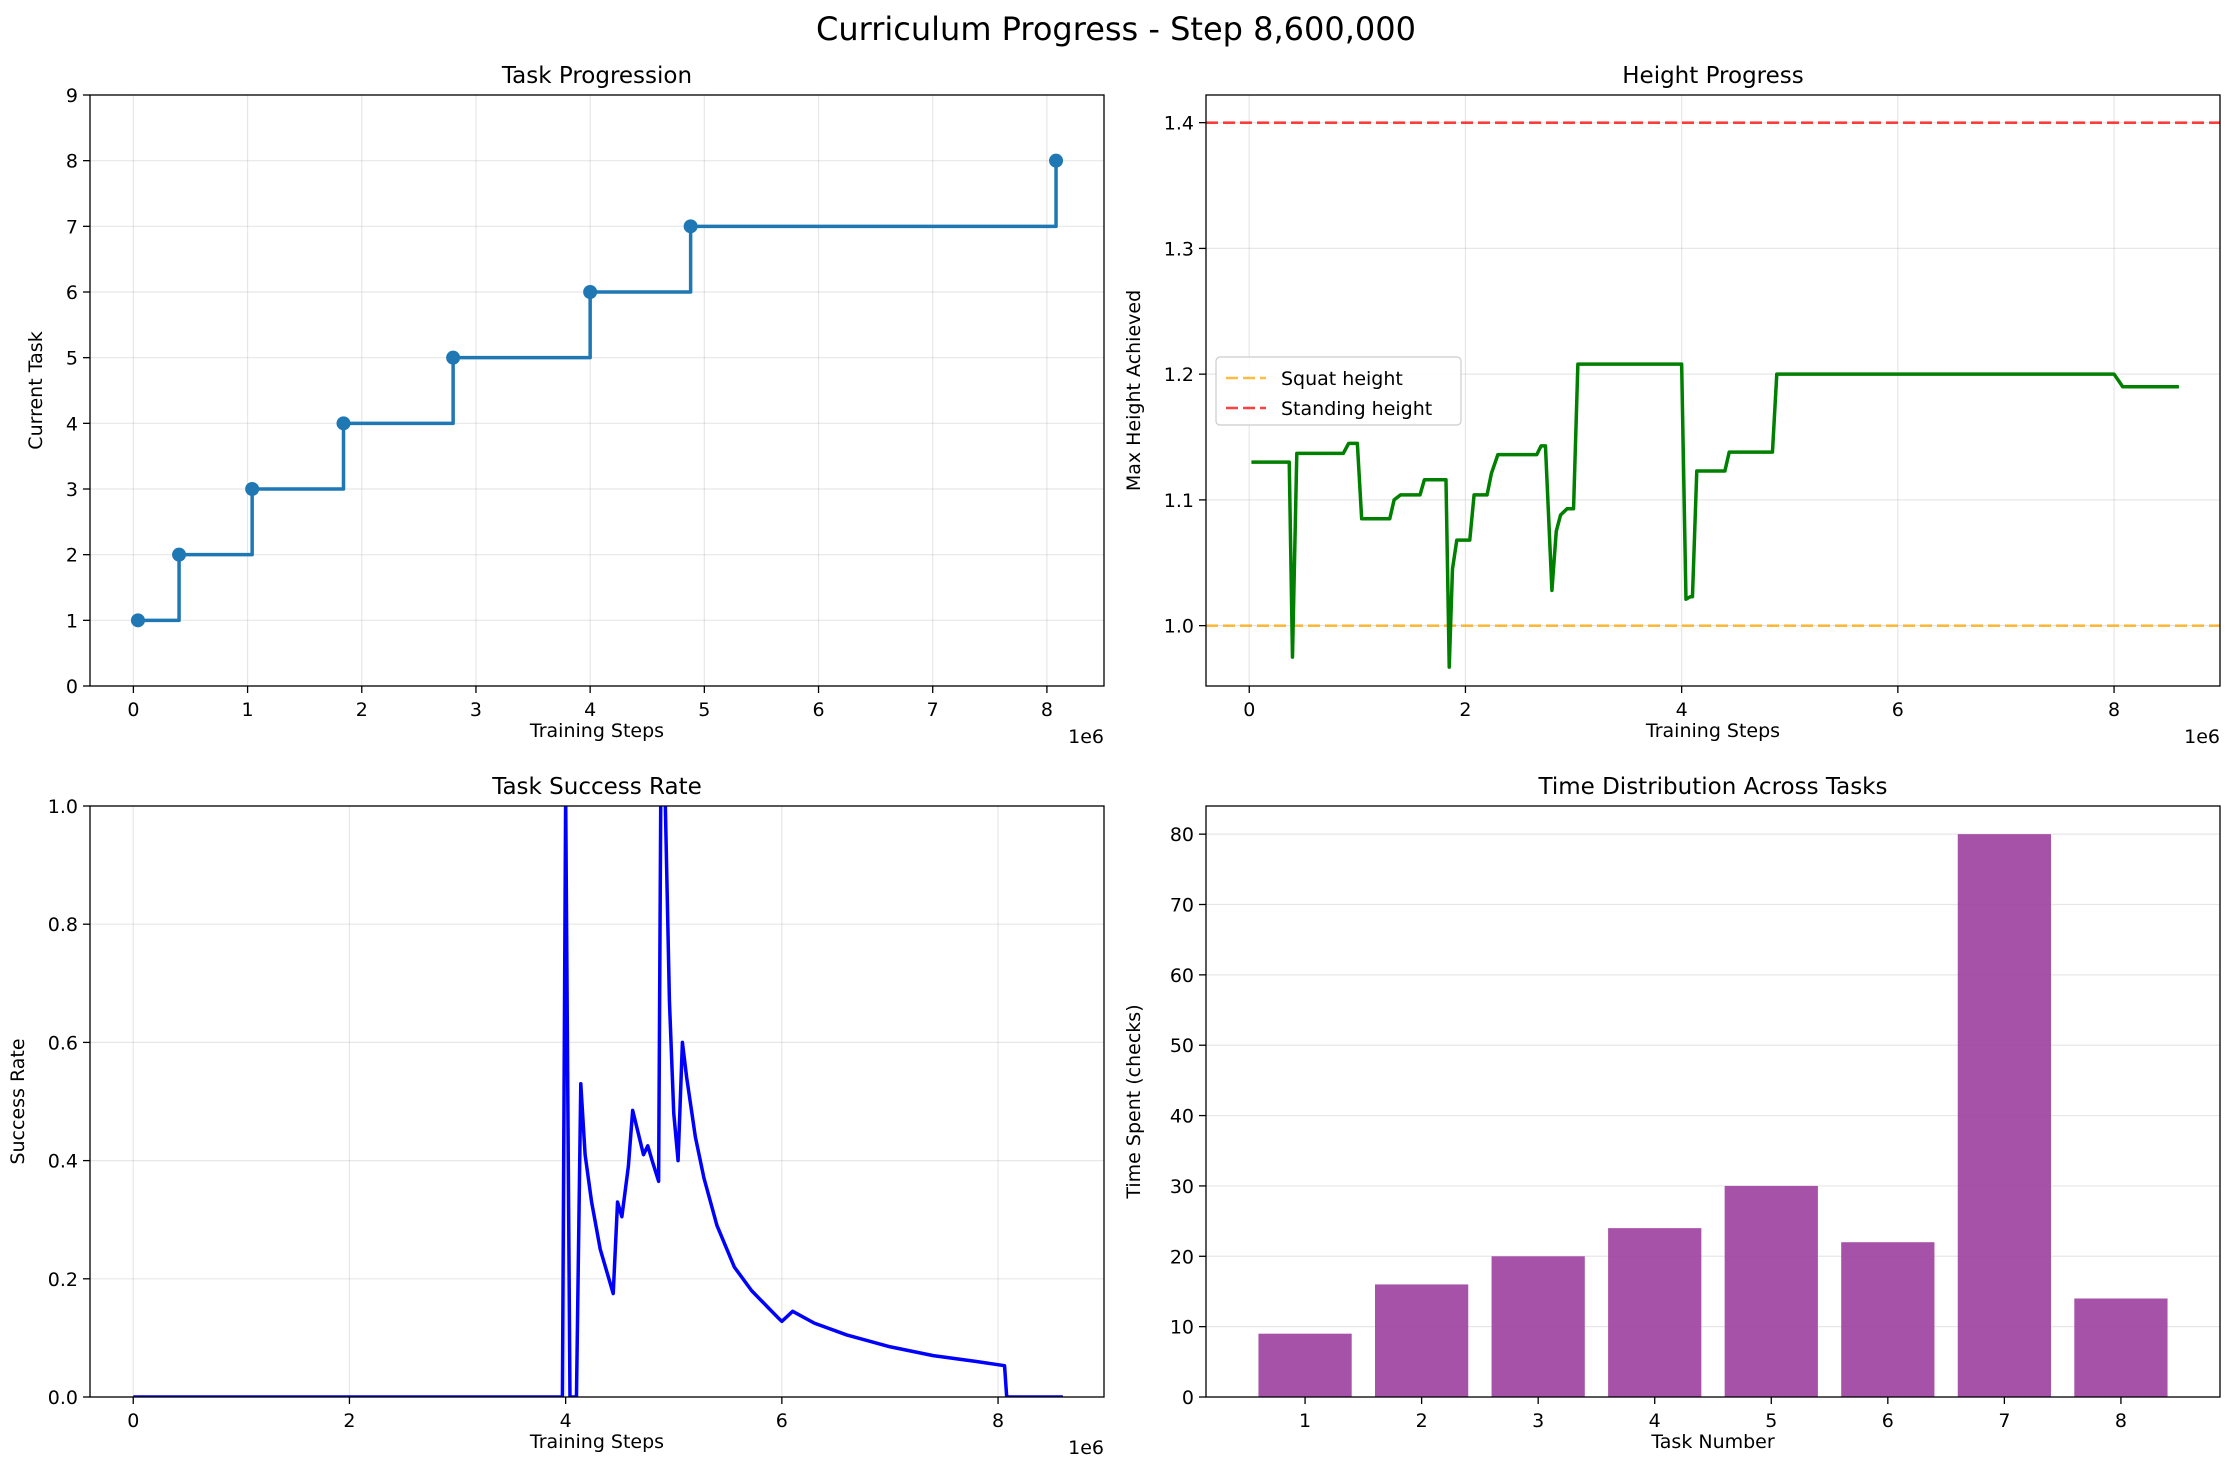 The height and width of the screenshot is (1475, 2233). I want to click on y-tick-label: 3, so click(72, 490).